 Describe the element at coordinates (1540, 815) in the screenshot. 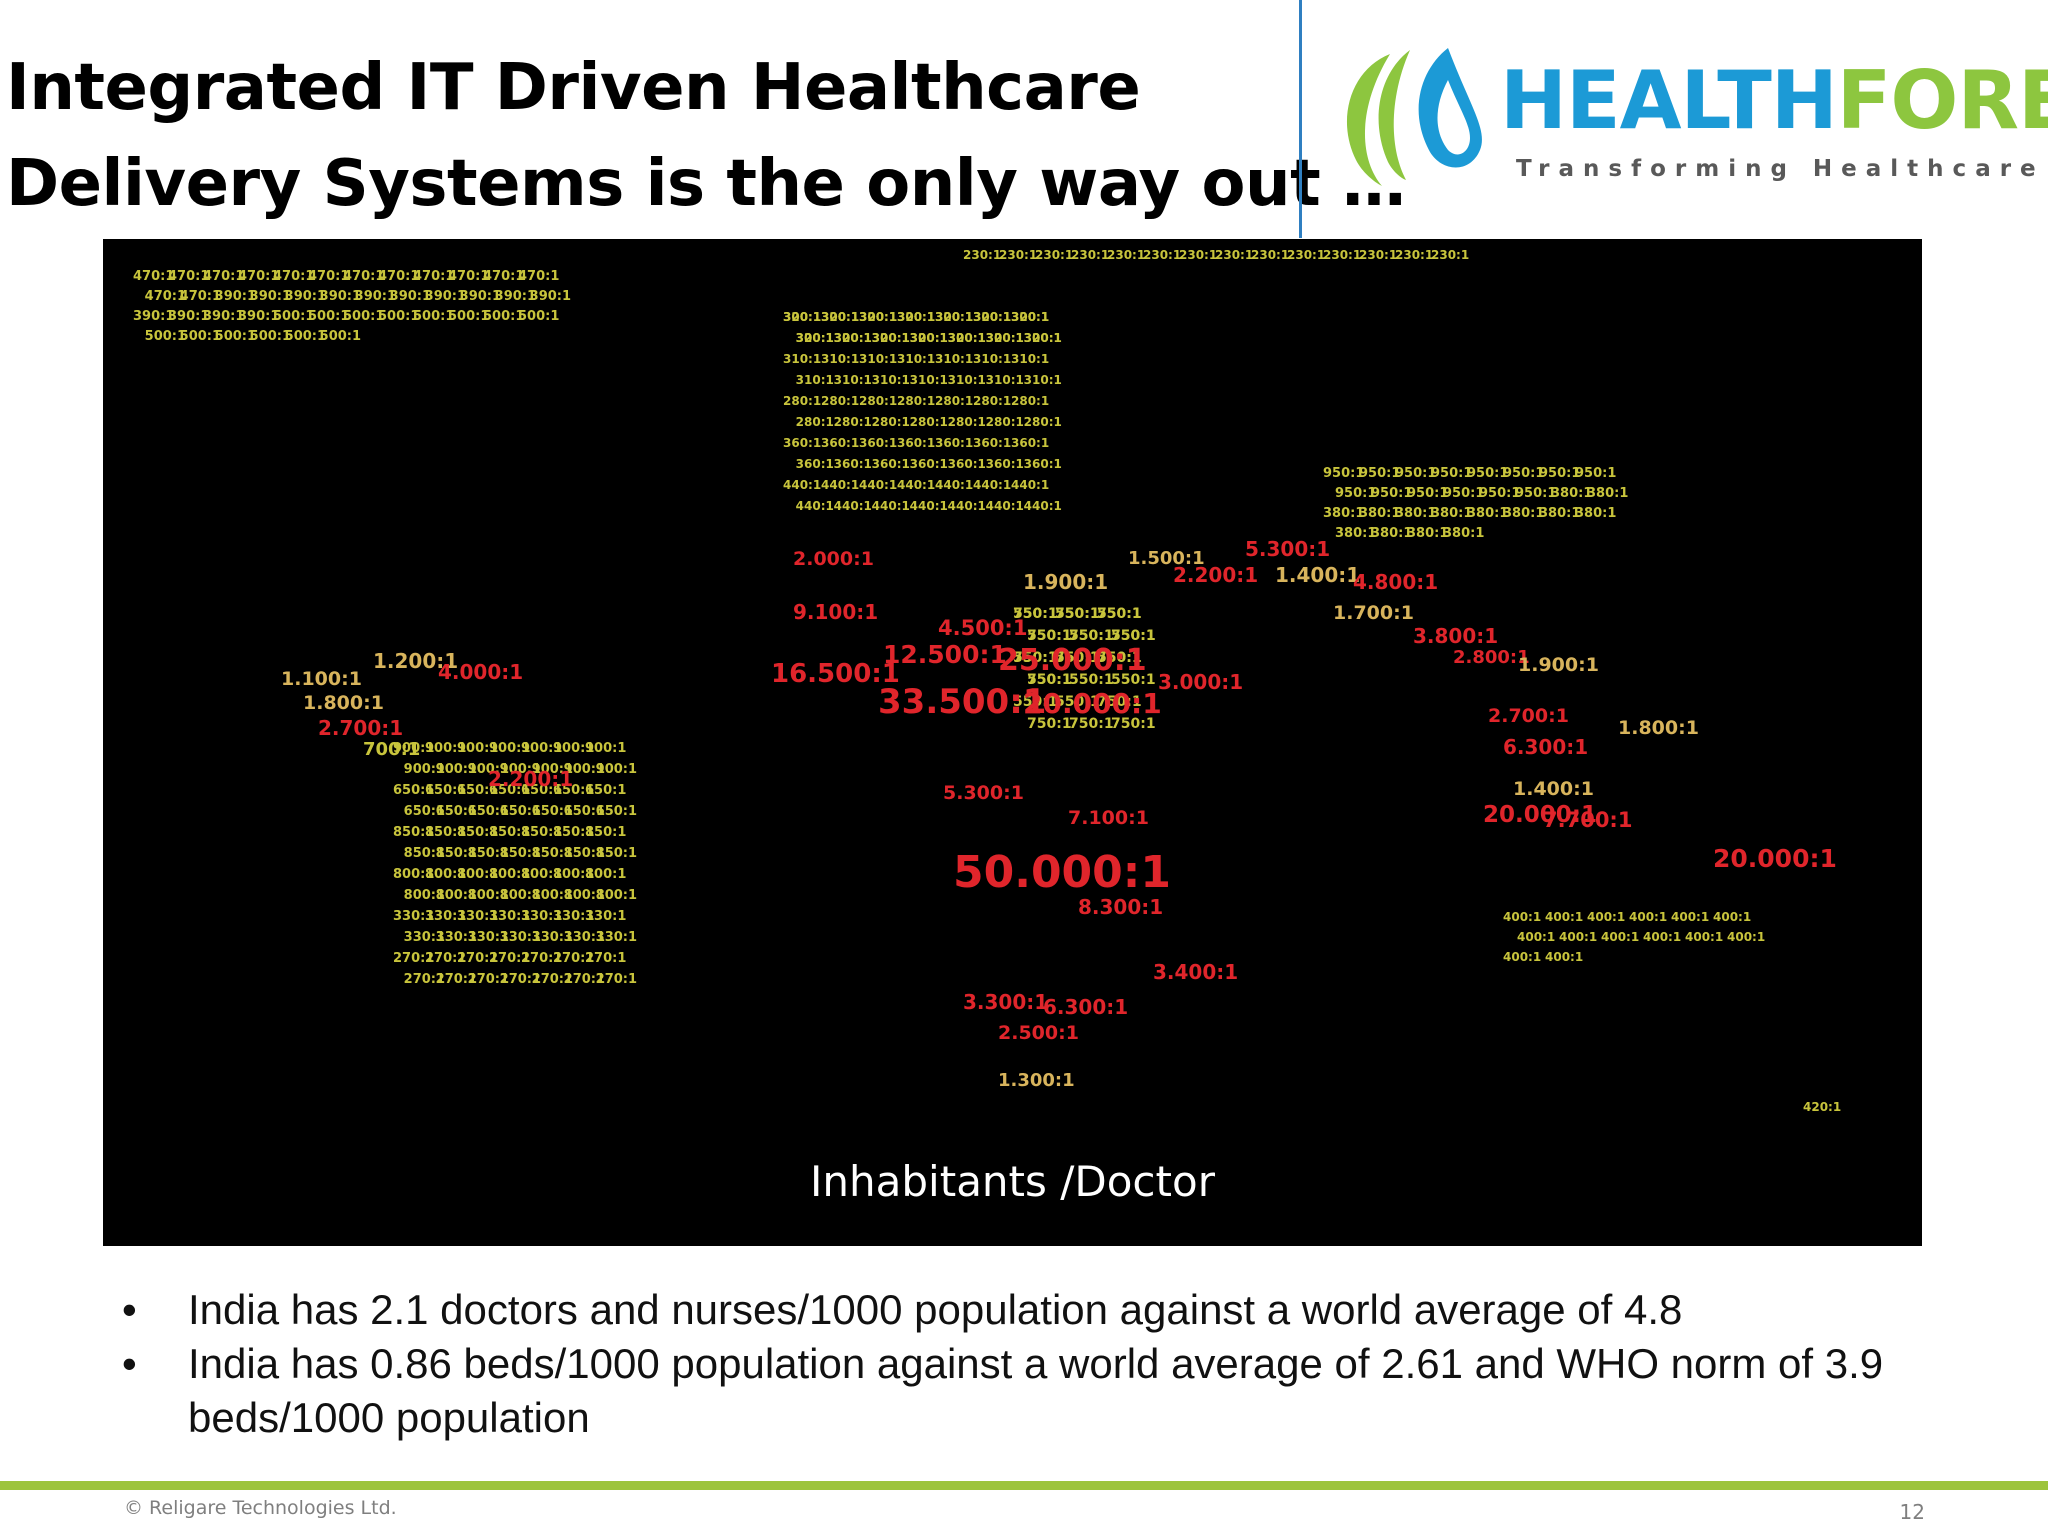

I see `ratio-label: 20.000:1` at that location.